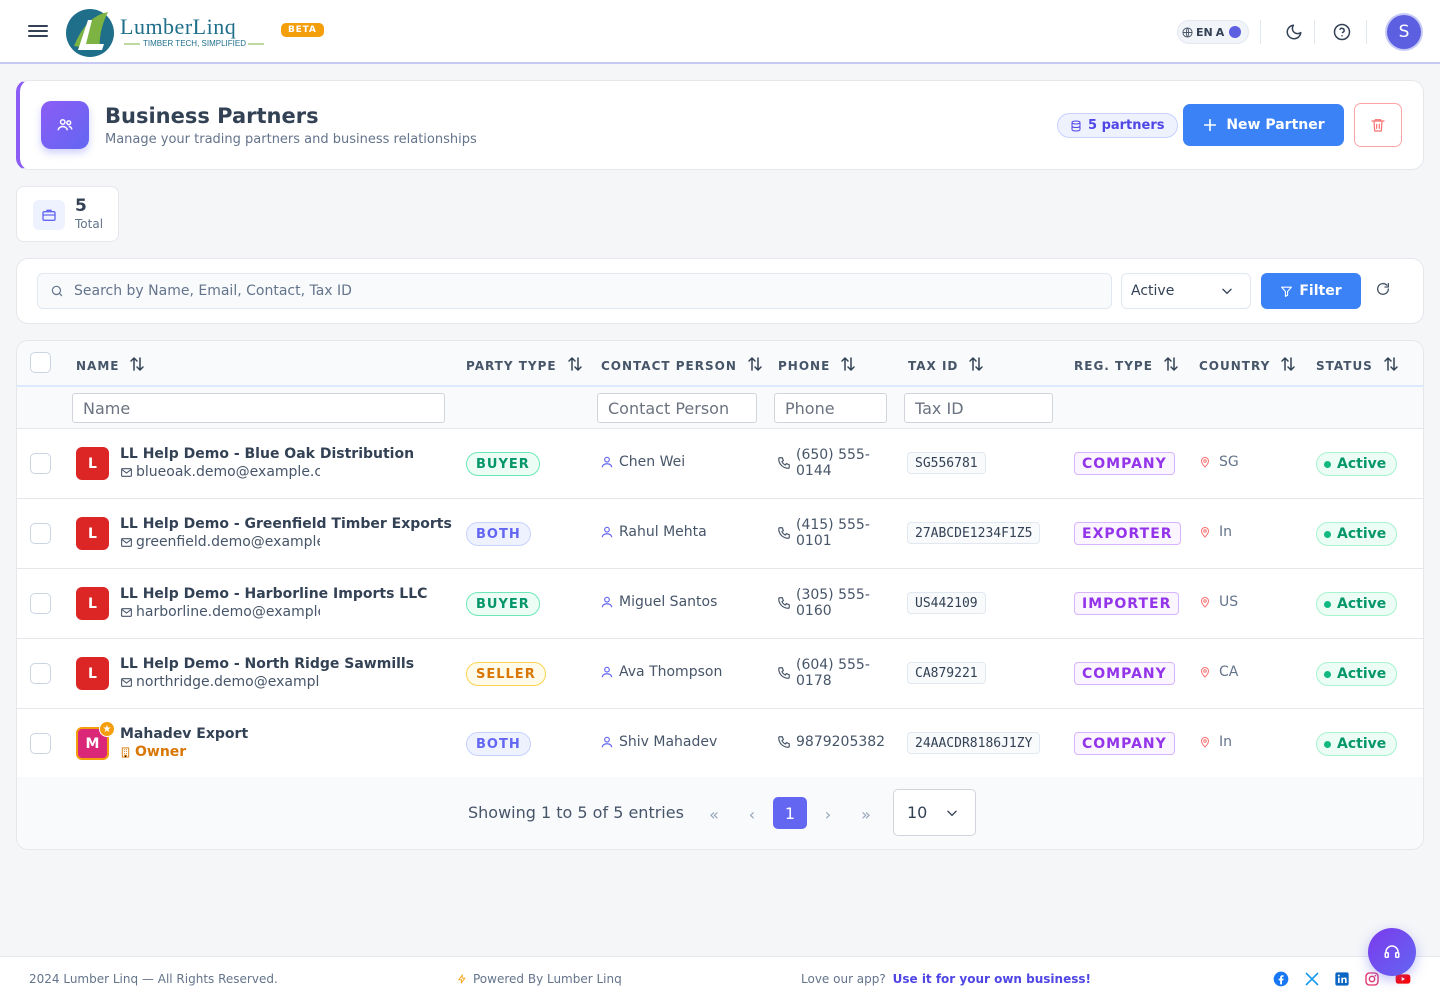  I want to click on partner-email: greenfield.demo@example.com, so click(220, 542).